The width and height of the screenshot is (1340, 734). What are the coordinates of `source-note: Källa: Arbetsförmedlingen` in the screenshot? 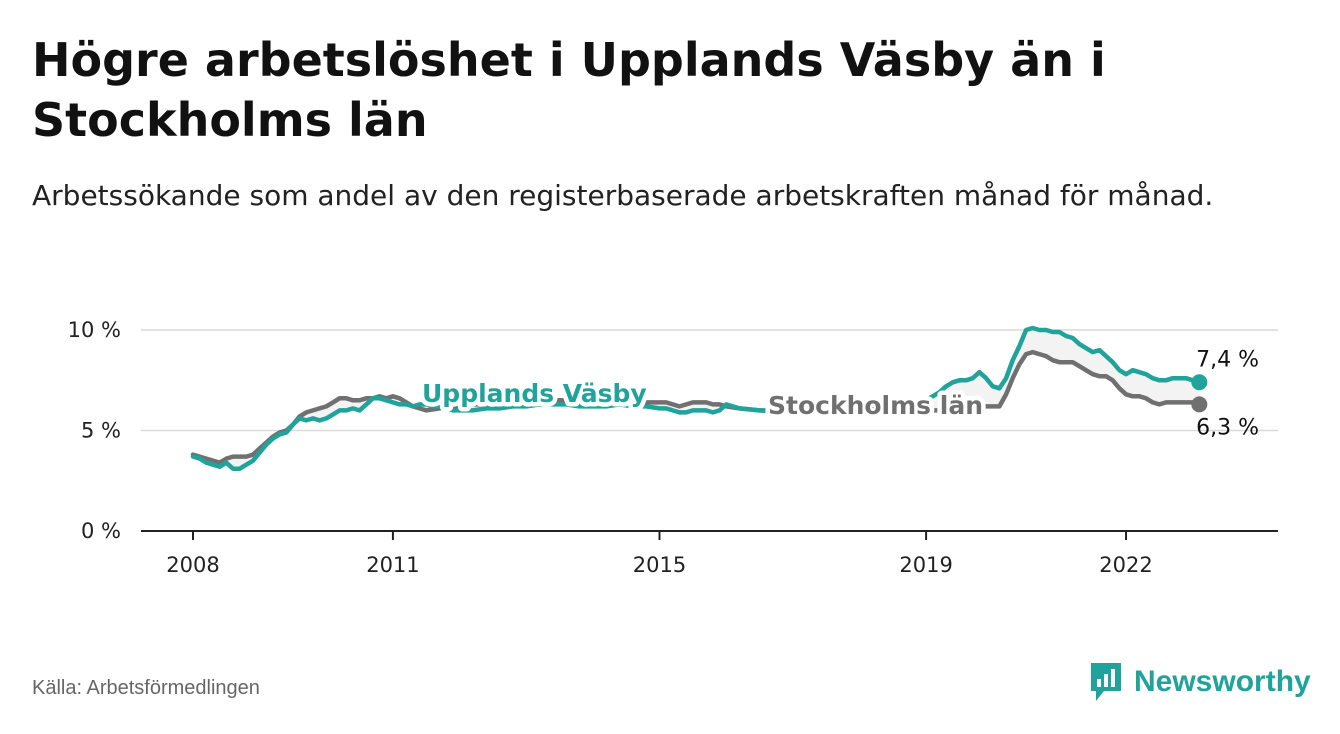 It's located at (146, 688).